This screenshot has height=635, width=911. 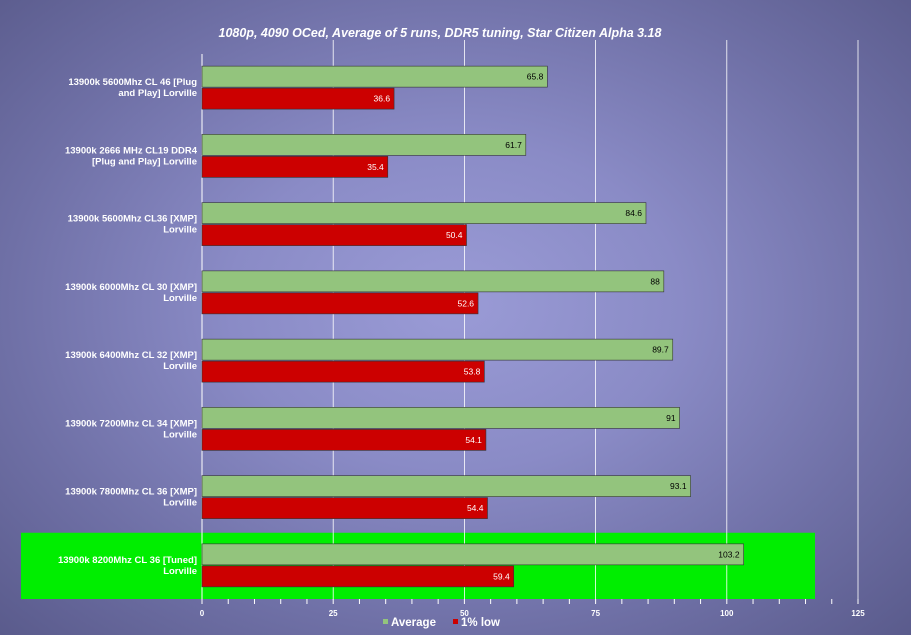 I want to click on data-label-1pct-low: 54.4, so click(x=475, y=508).